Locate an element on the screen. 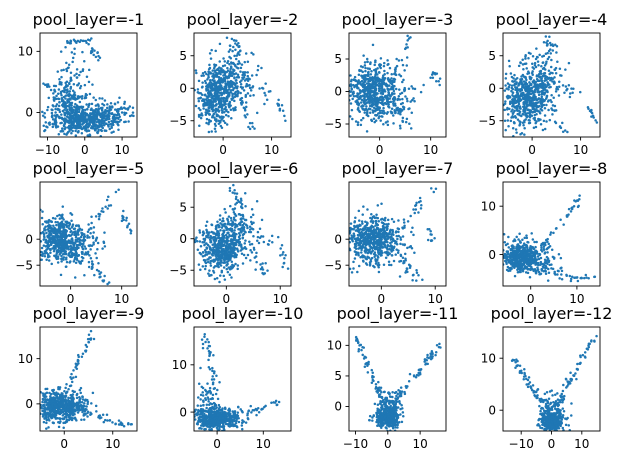  y-tick-label: 0 is located at coordinates (29, 113).